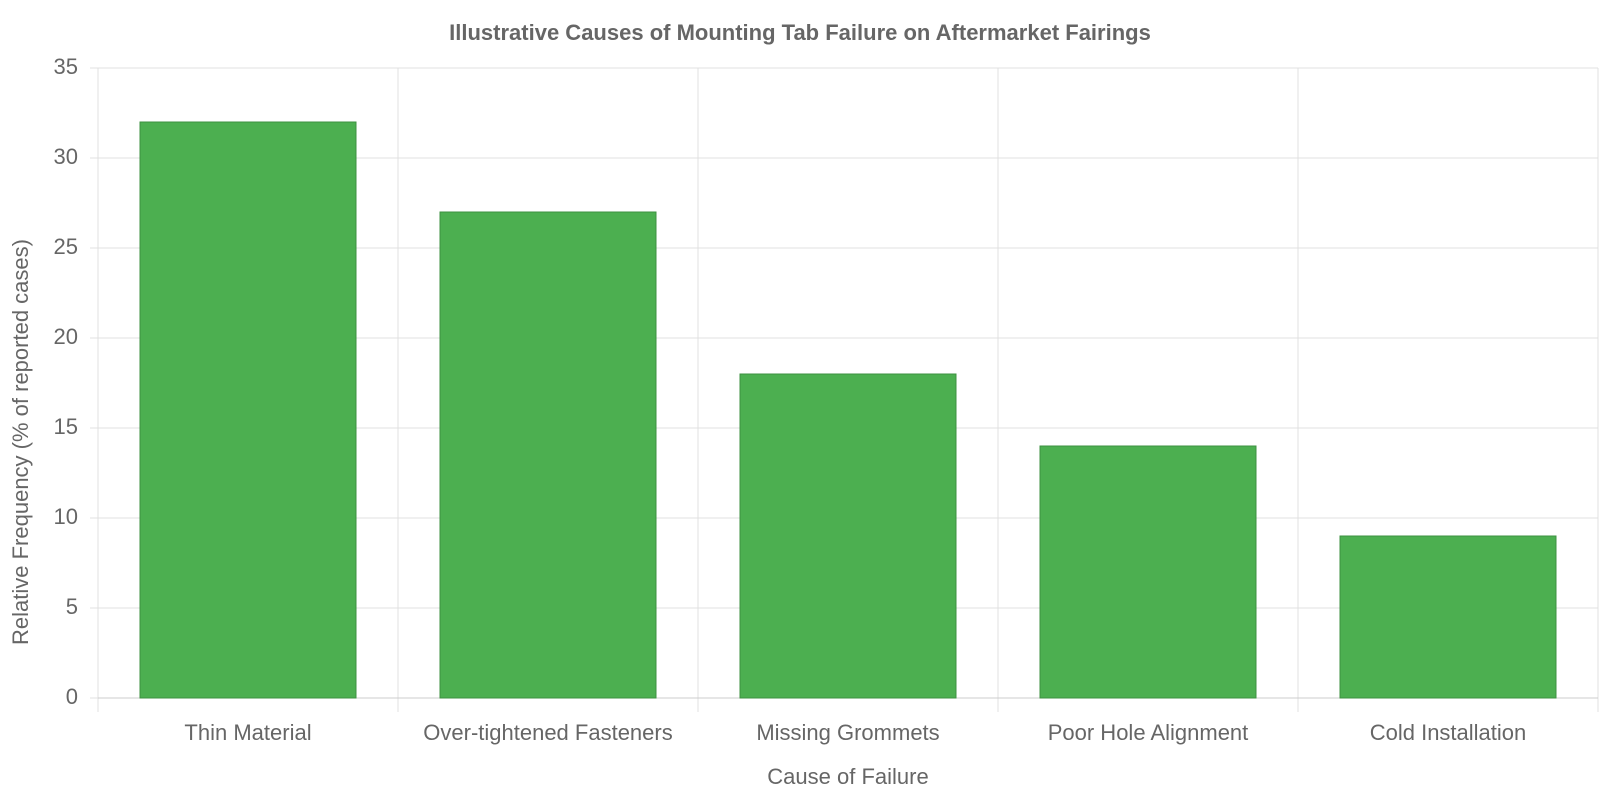  I want to click on y-tick-label: 0, so click(72, 696).